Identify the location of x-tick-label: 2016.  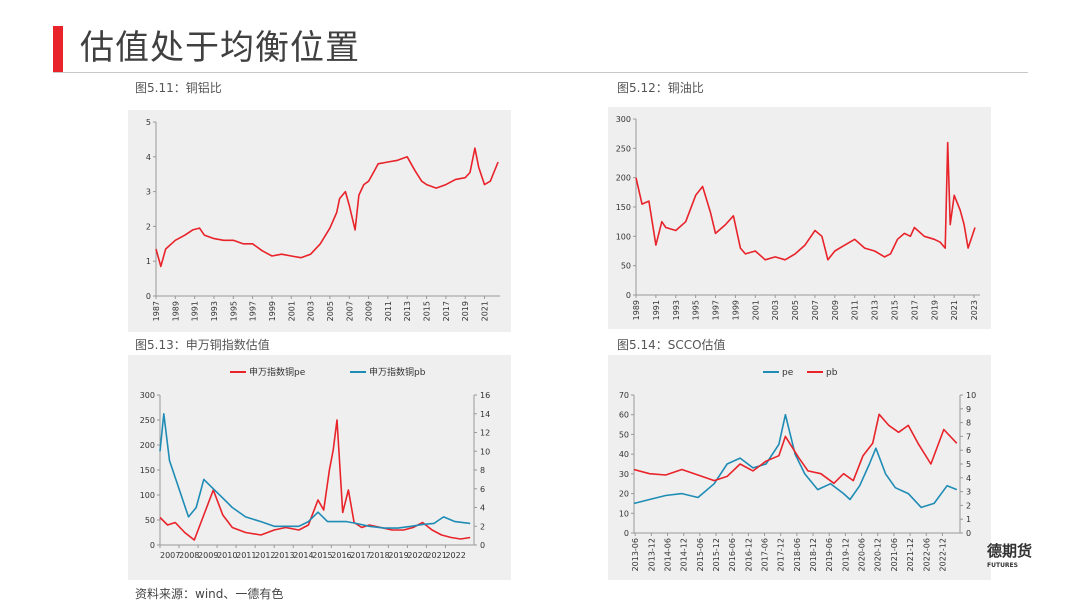
(341, 555).